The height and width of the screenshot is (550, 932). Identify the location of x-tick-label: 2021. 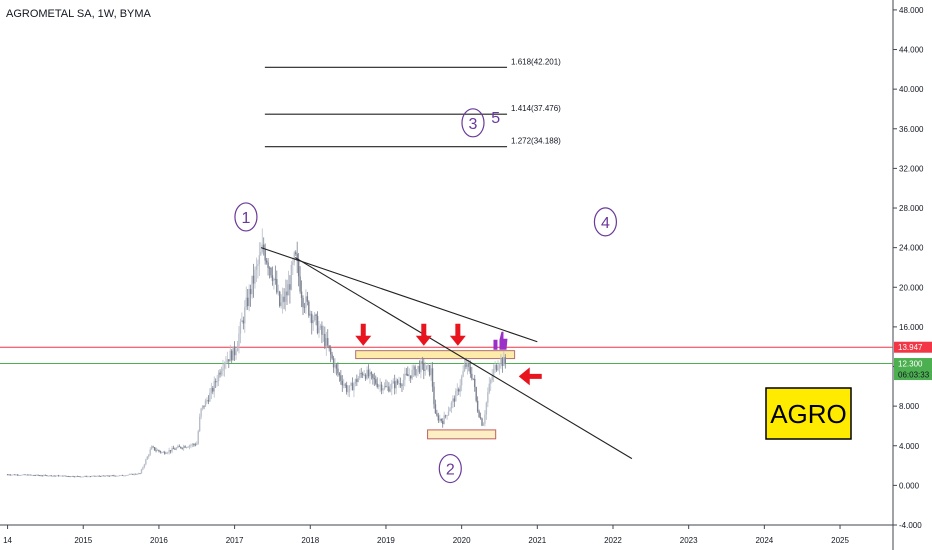
(537, 540).